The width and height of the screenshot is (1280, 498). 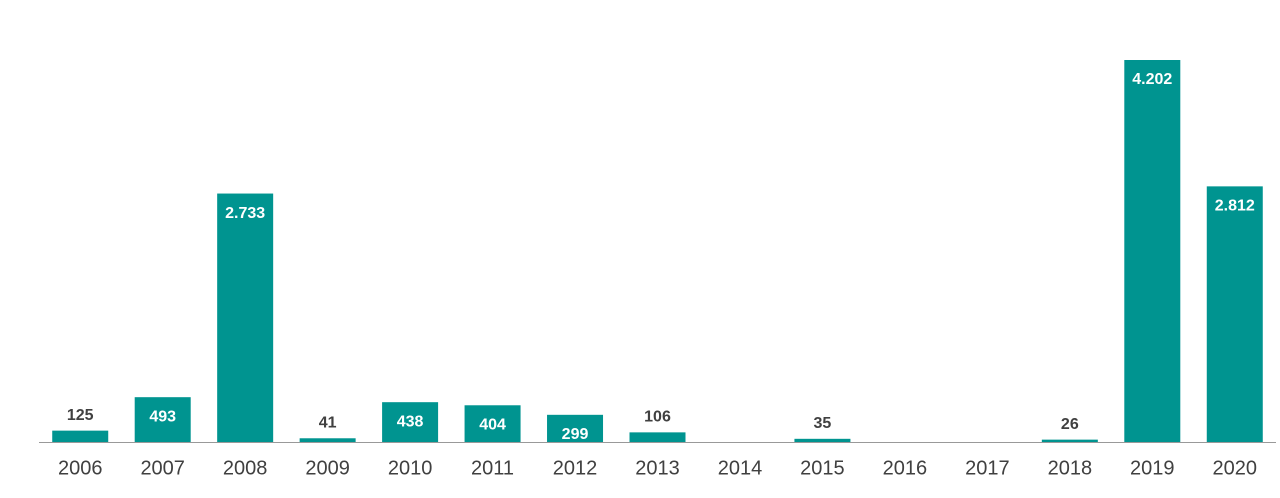 What do you see at coordinates (245, 213) in the screenshot?
I see `value-label: 2.733` at bounding box center [245, 213].